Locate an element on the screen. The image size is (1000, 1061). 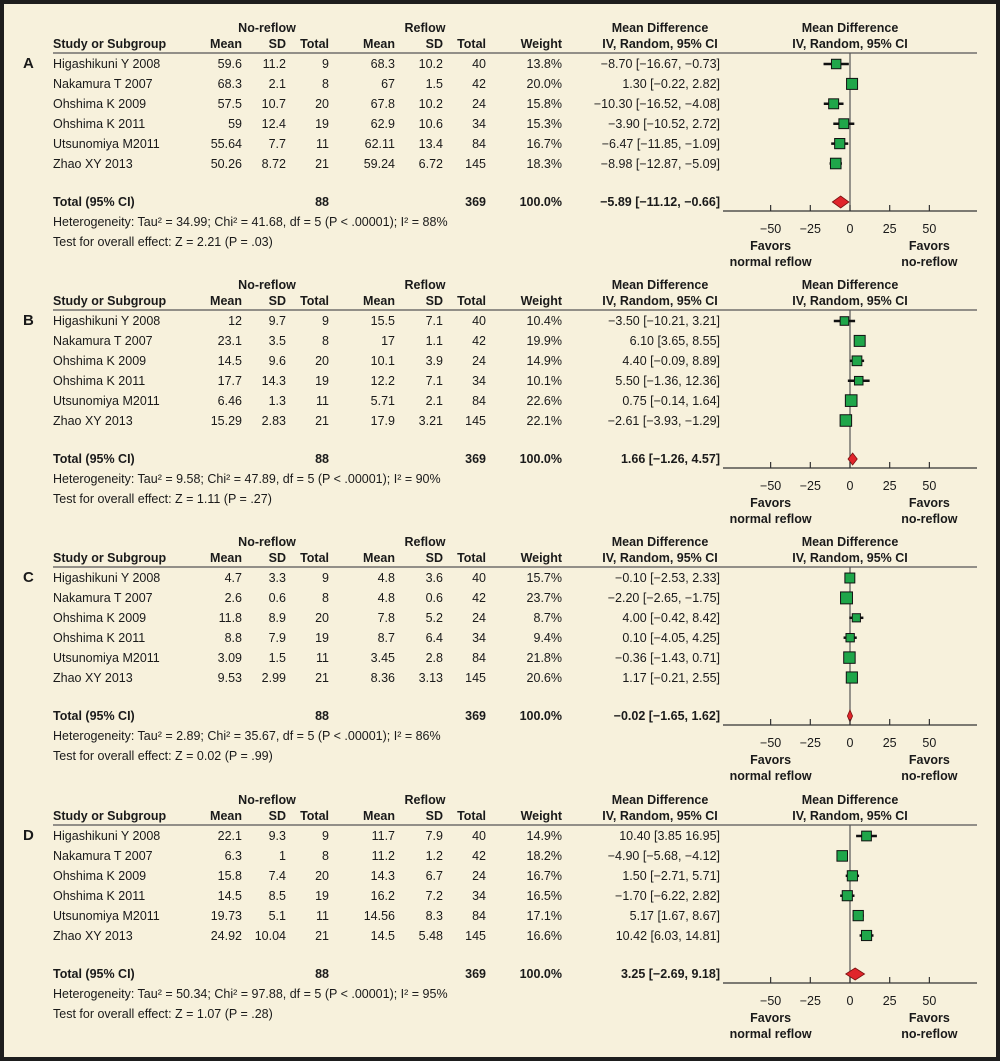
favors-left-label-2: normal reflow is located at coordinates (770, 776).